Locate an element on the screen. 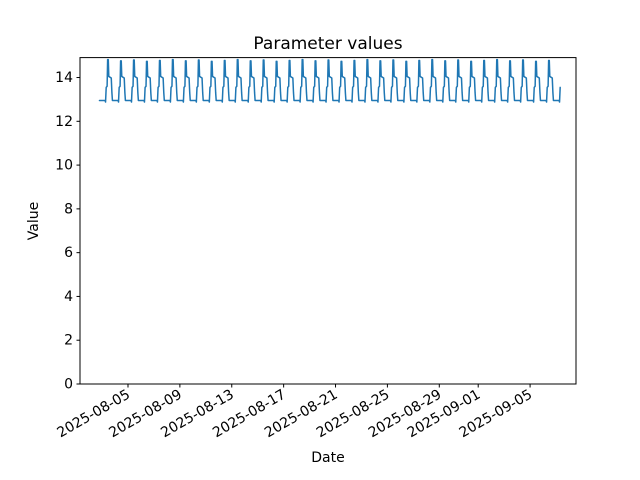 This screenshot has height=480, width=640. y-tick-label: 4 is located at coordinates (68, 297).